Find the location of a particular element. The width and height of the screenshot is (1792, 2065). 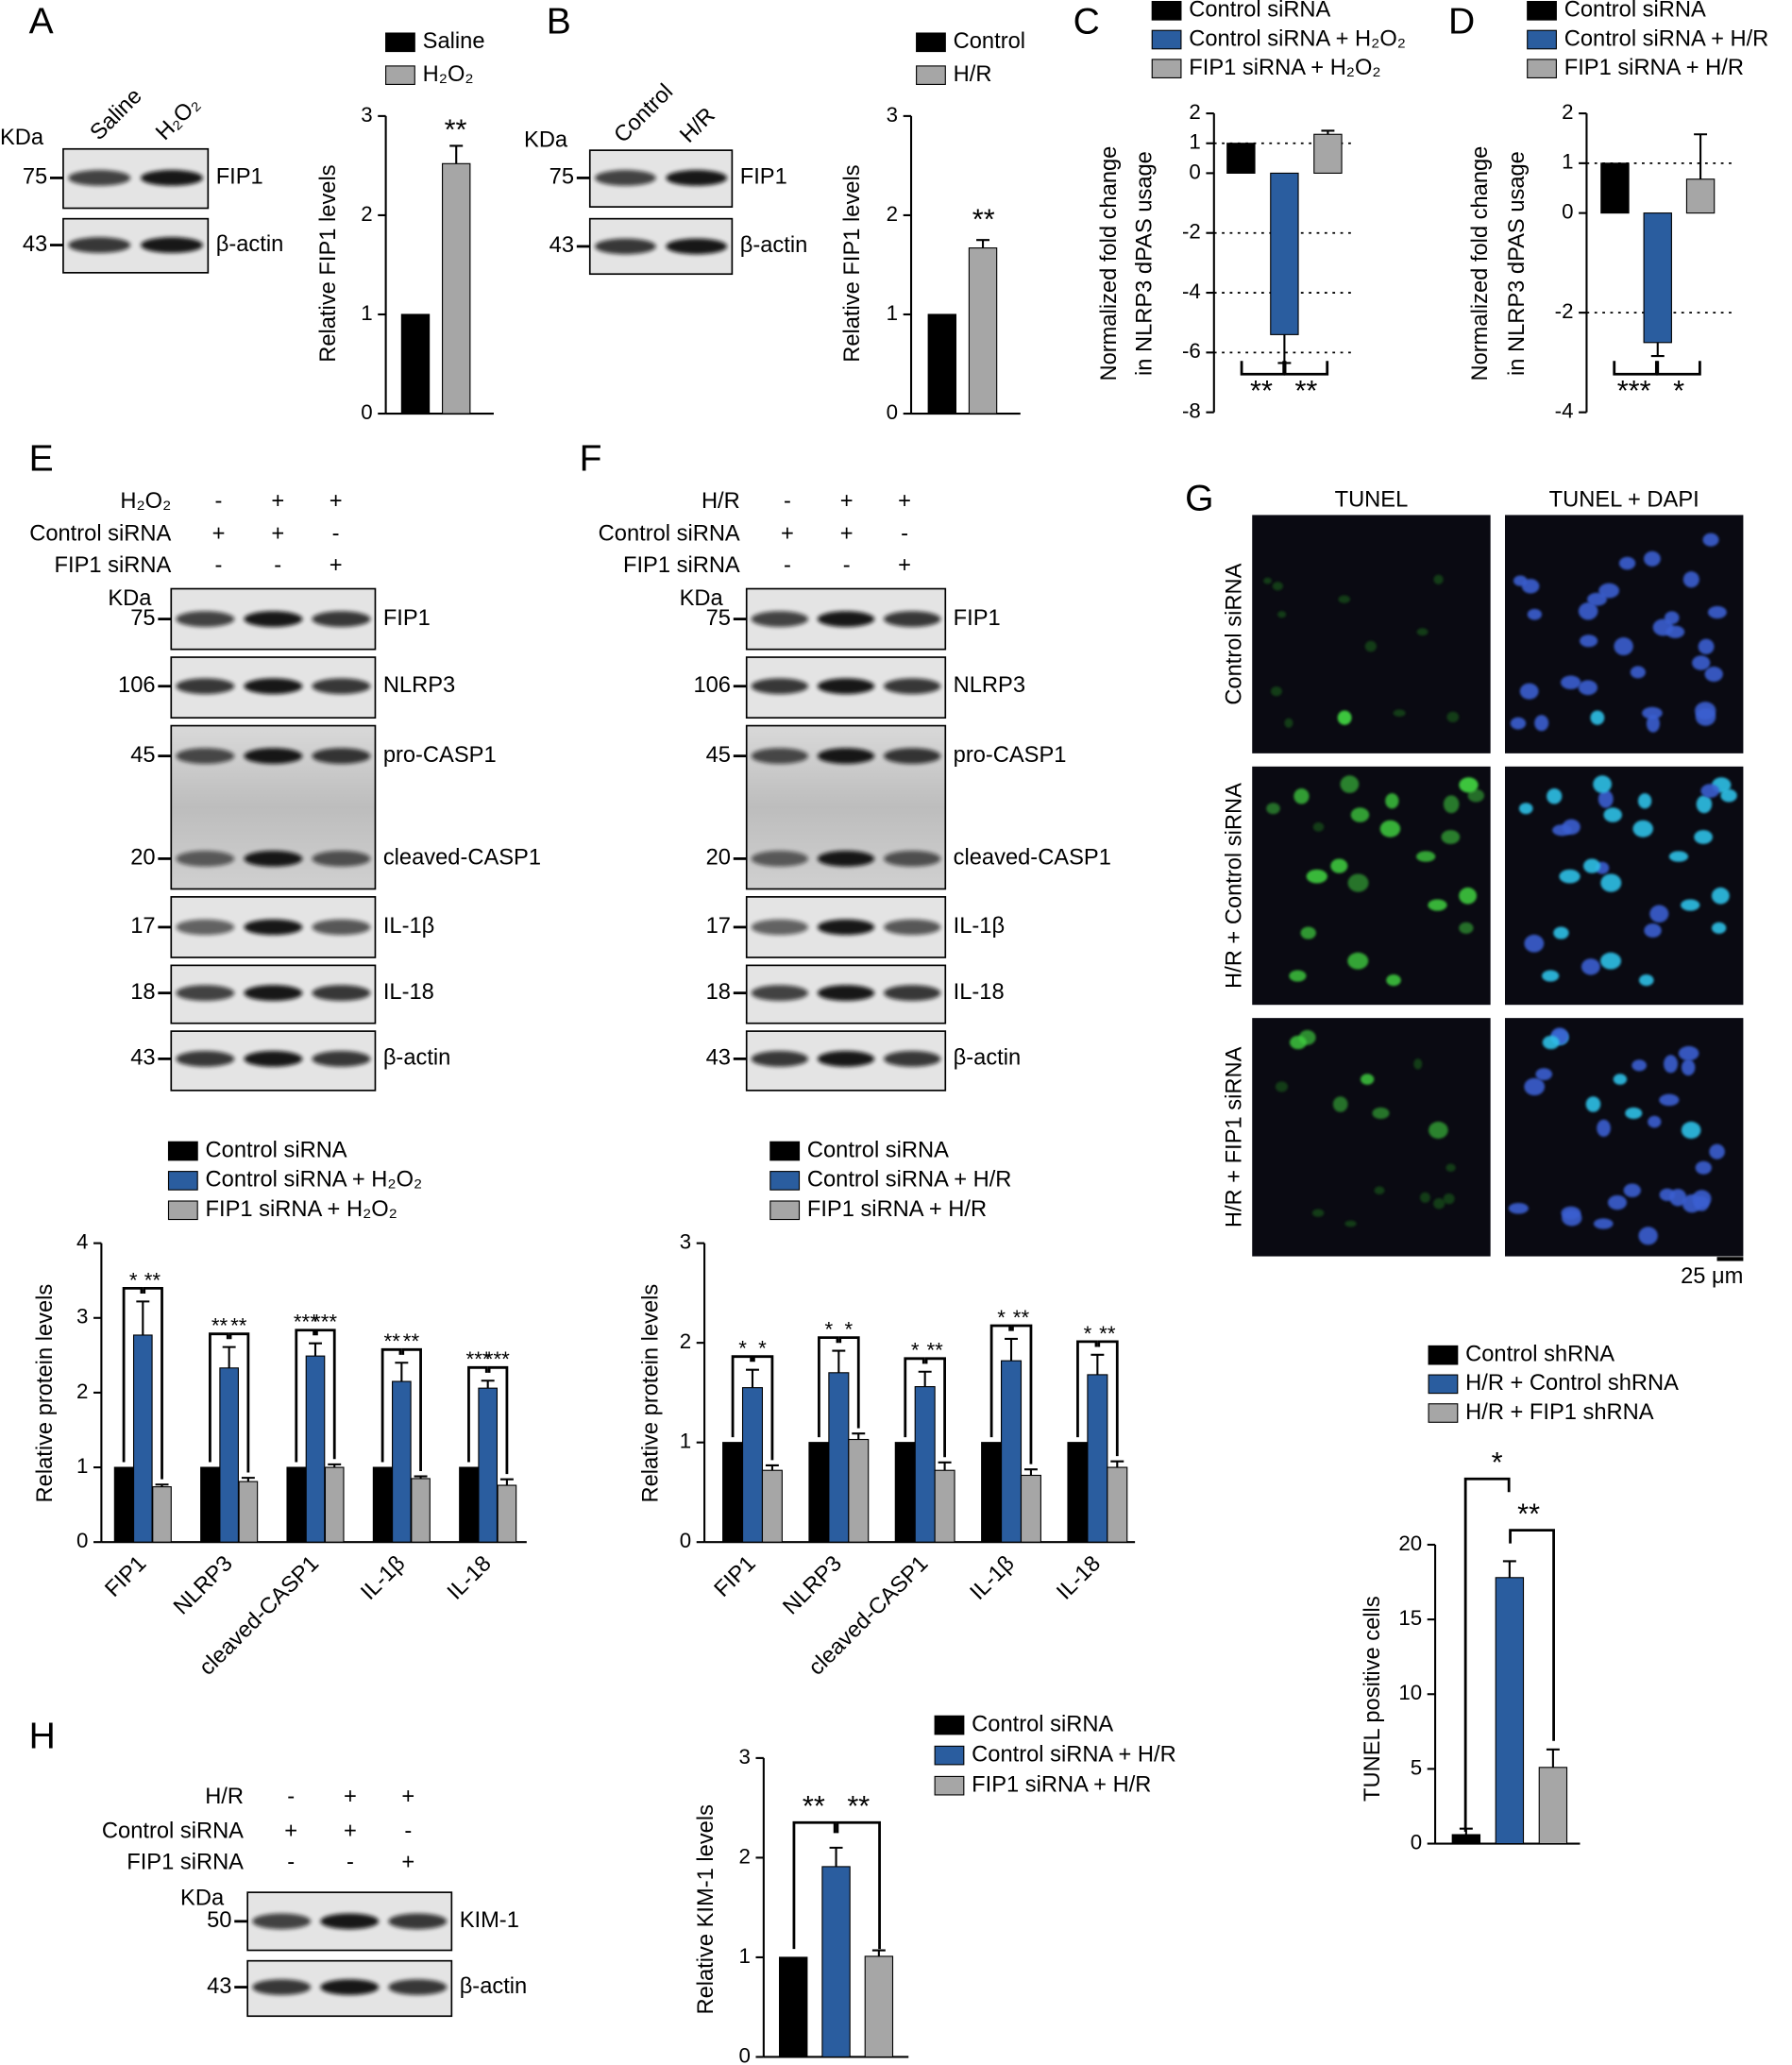

kda-label: KDa is located at coordinates (22, 138).